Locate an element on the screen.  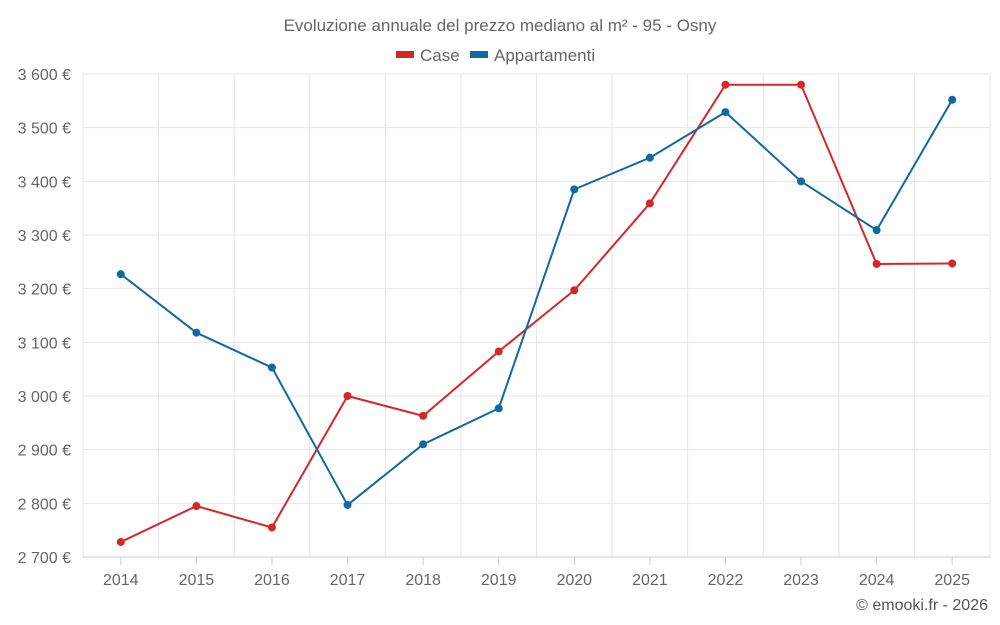
y-tick-label: 3 200 € is located at coordinates (44, 290).